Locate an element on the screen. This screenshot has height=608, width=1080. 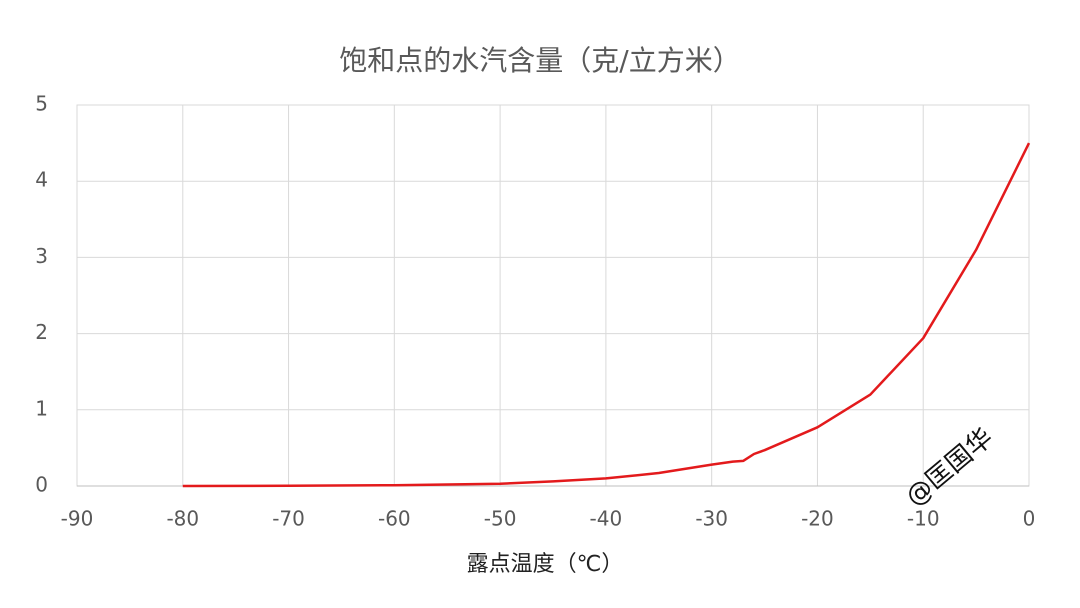
x-tick-label: -10 is located at coordinates (923, 519).